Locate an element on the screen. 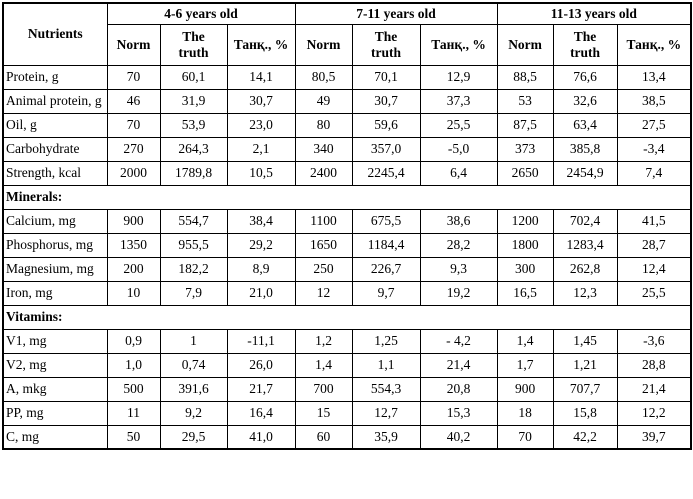  nutrient-label: Magnesium, mg is located at coordinates (55, 269).